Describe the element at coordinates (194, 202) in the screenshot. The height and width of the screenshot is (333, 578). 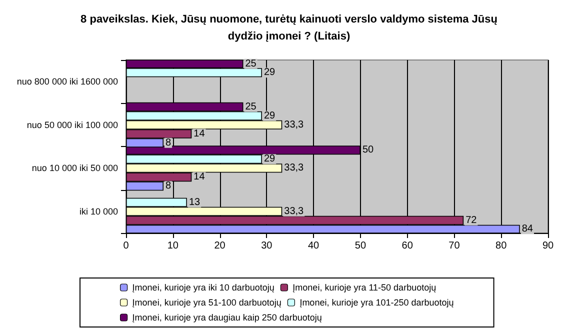
I see `data-label: 13` at that location.